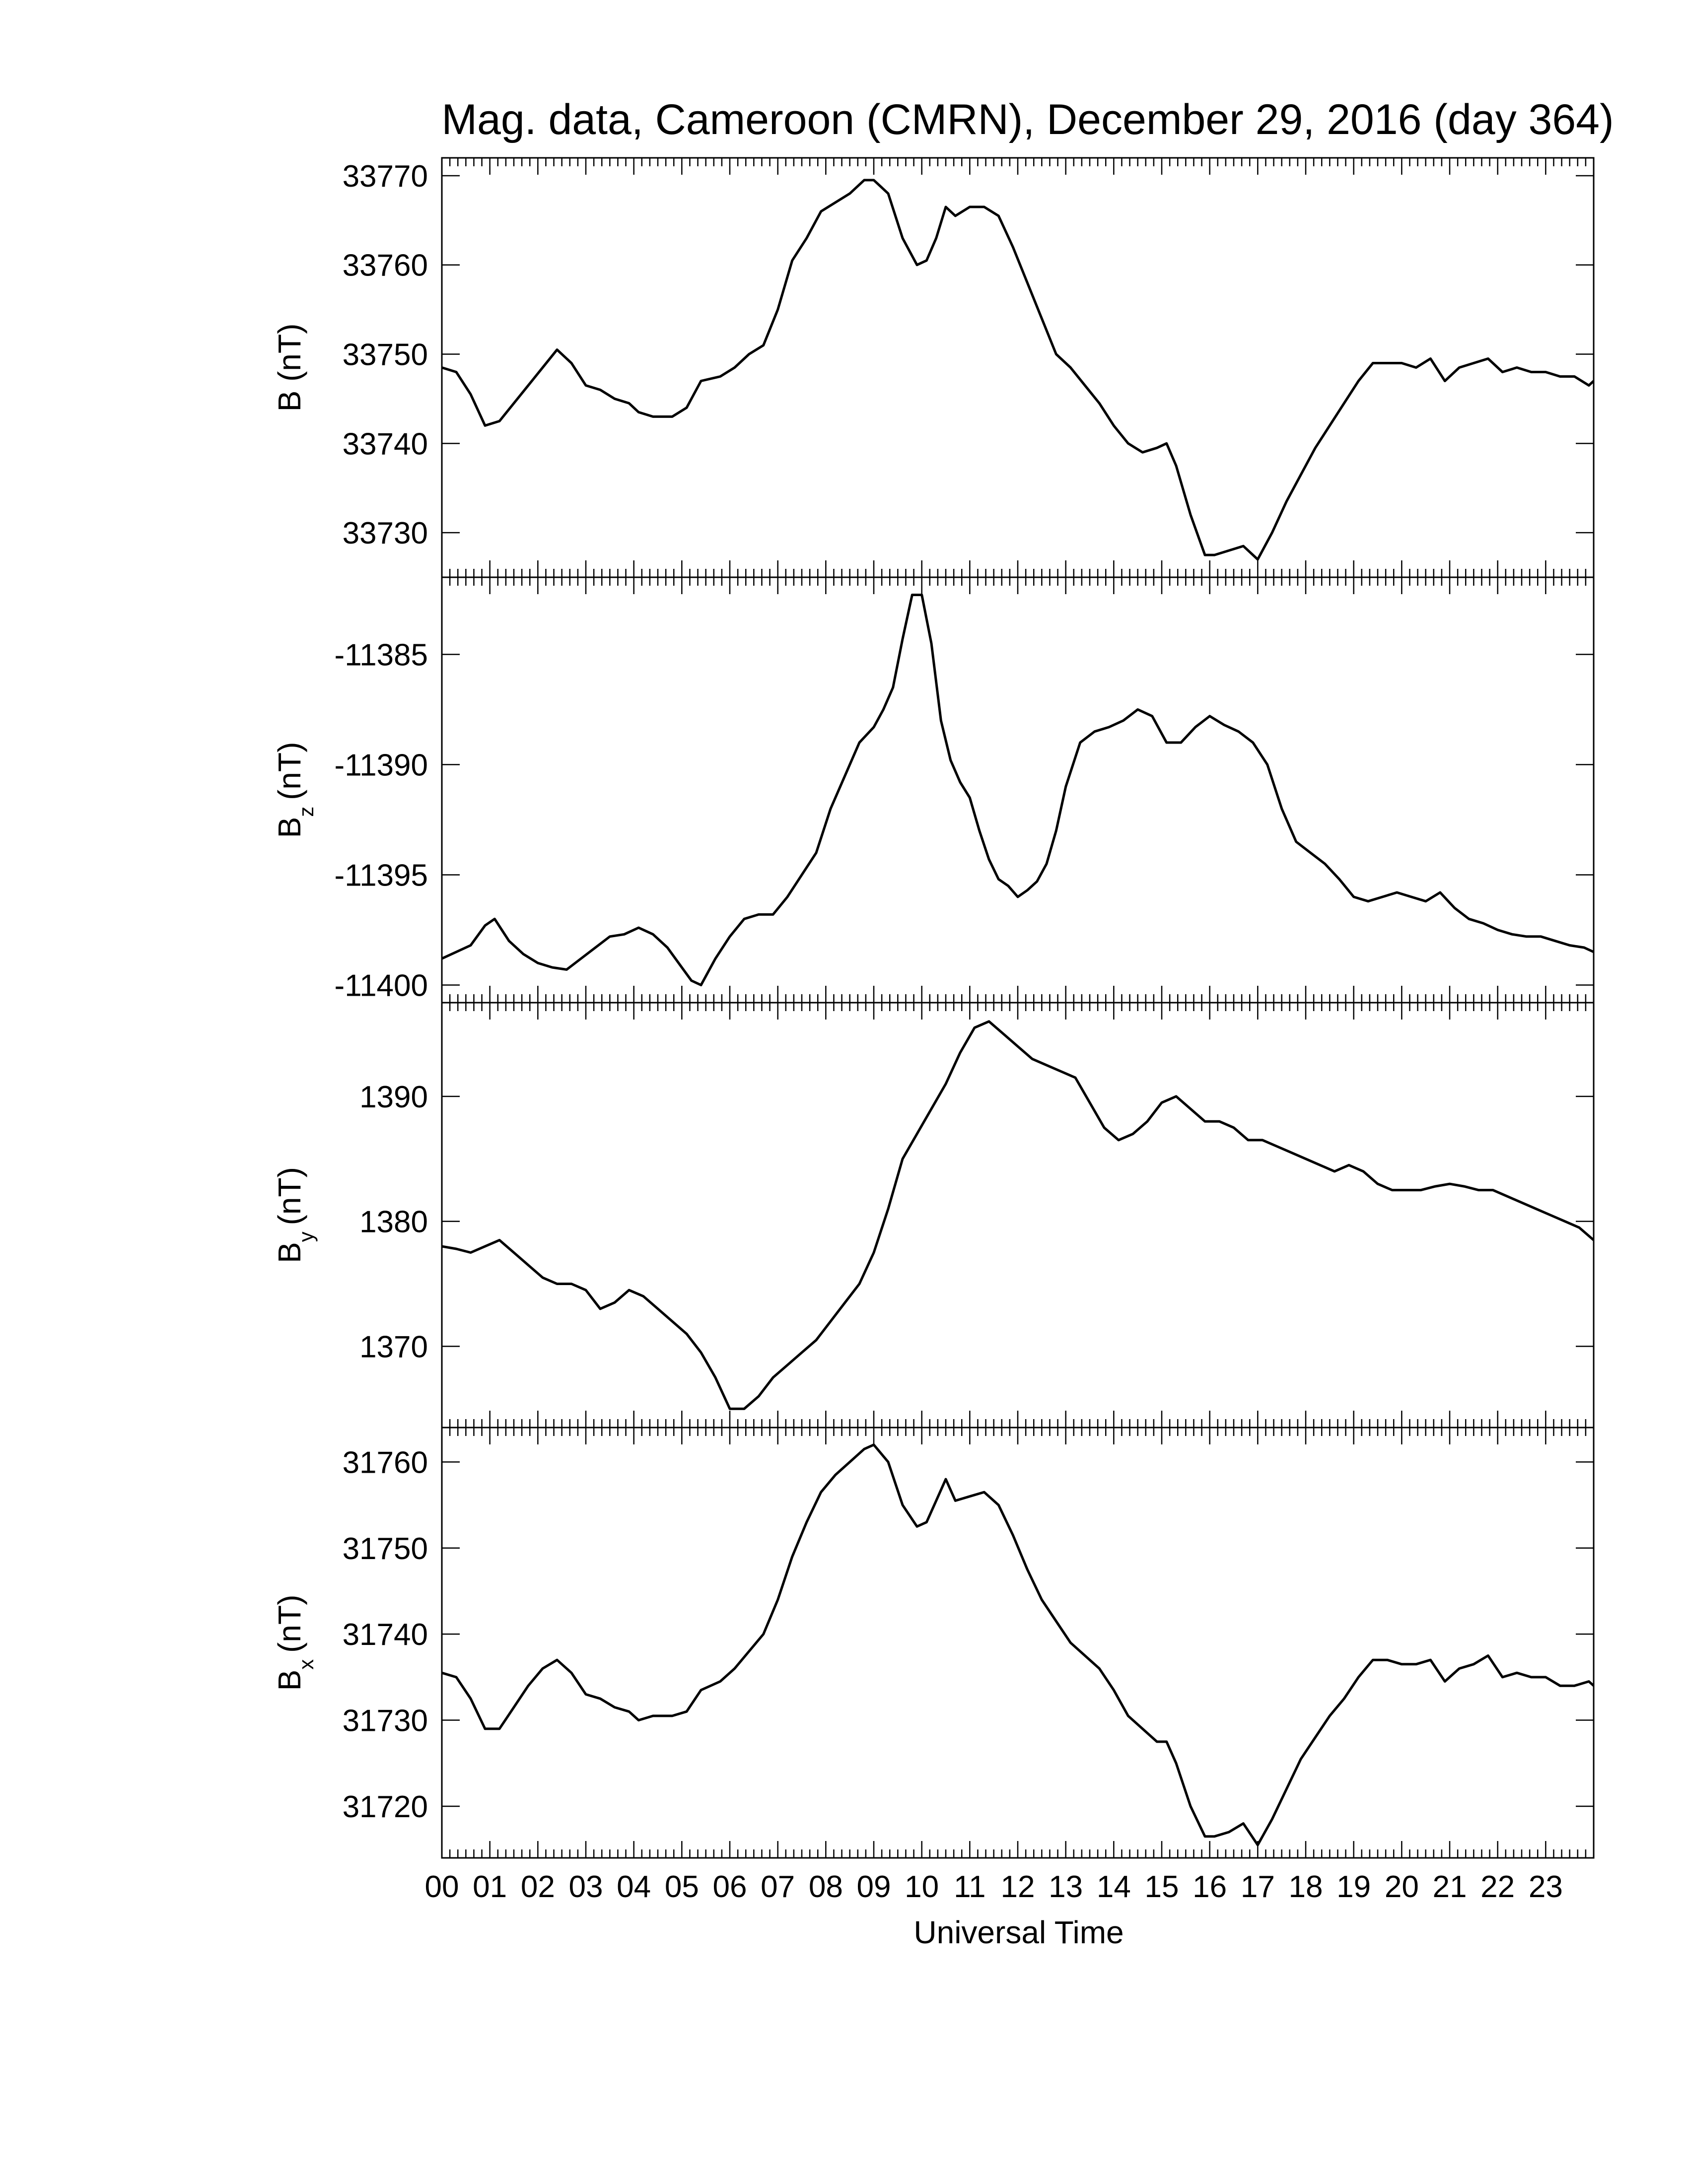 This screenshot has height=2184, width=1688. I want to click on x-tick-label: 14, so click(1114, 1887).